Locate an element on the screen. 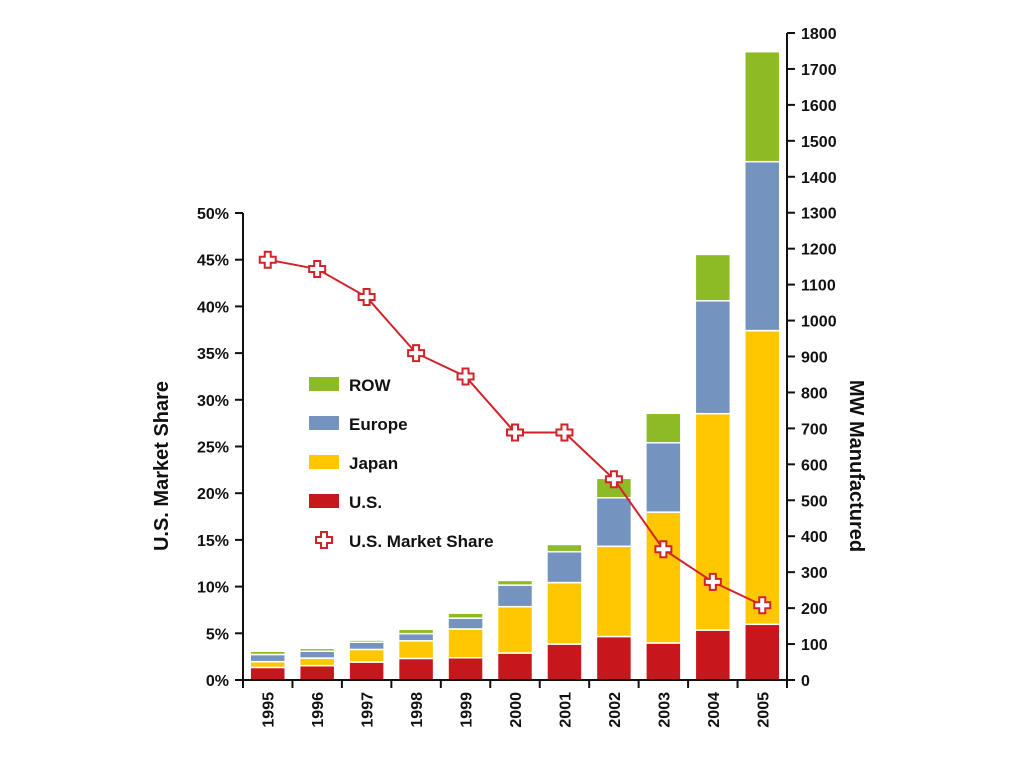 The image size is (1024, 768). bar-row-1997 is located at coordinates (366, 641).